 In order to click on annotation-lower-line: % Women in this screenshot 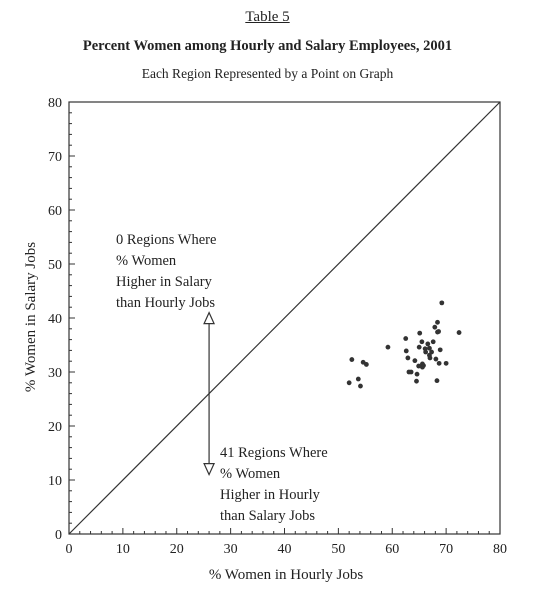, I will do `click(250, 474)`.